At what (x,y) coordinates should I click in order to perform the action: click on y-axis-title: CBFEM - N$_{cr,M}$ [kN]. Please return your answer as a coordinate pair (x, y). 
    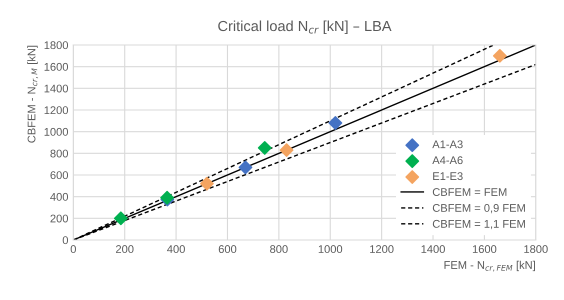
    Looking at the image, I should click on (32, 94).